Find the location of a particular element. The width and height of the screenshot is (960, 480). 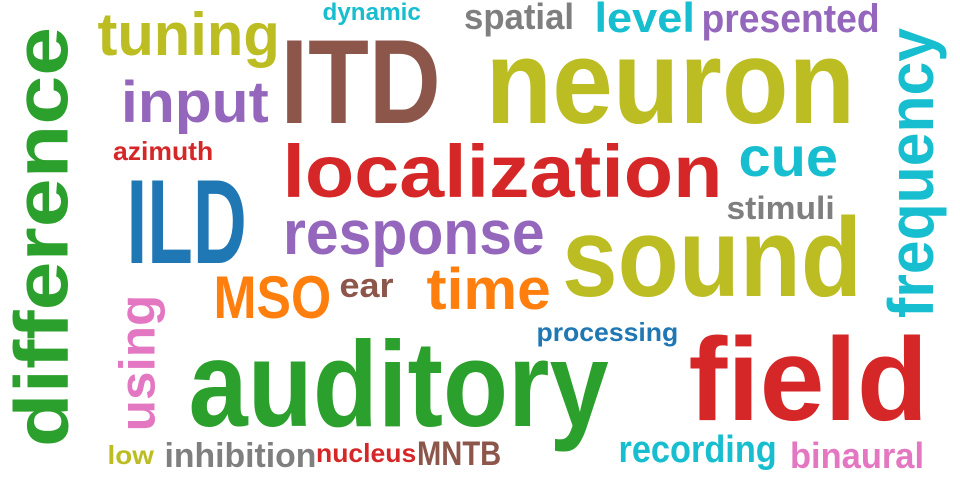

word-neuron: neuron is located at coordinates (670, 82).